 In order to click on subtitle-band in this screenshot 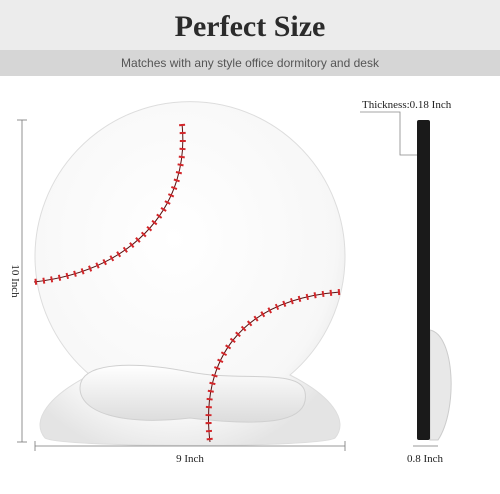, I will do `click(250, 63)`.